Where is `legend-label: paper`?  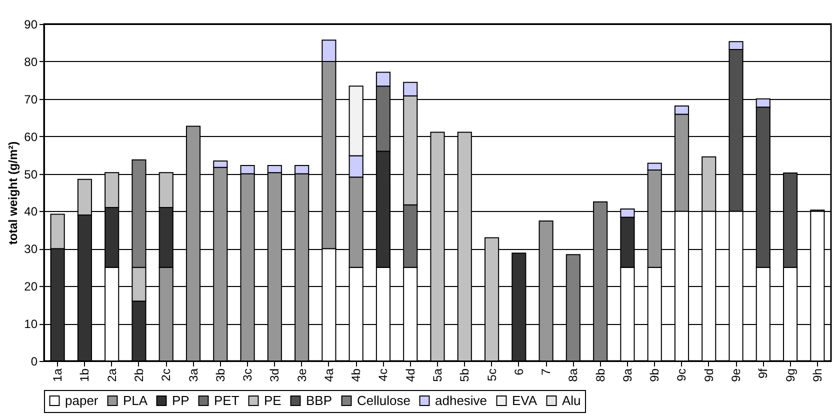 legend-label: paper is located at coordinates (82, 400).